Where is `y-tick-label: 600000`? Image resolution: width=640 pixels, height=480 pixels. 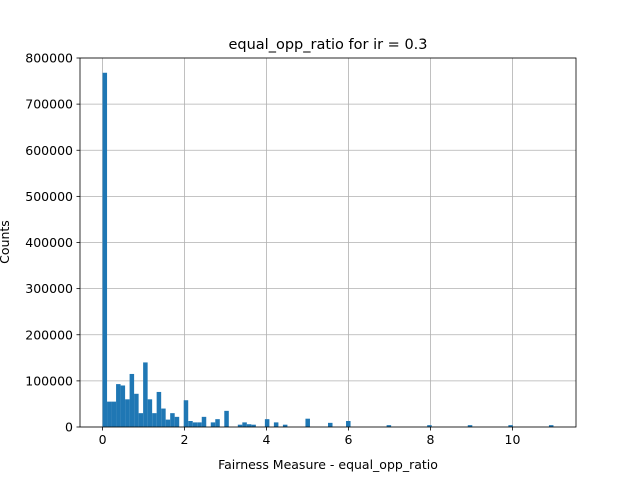
y-tick-label: 600000 is located at coordinates (49, 150).